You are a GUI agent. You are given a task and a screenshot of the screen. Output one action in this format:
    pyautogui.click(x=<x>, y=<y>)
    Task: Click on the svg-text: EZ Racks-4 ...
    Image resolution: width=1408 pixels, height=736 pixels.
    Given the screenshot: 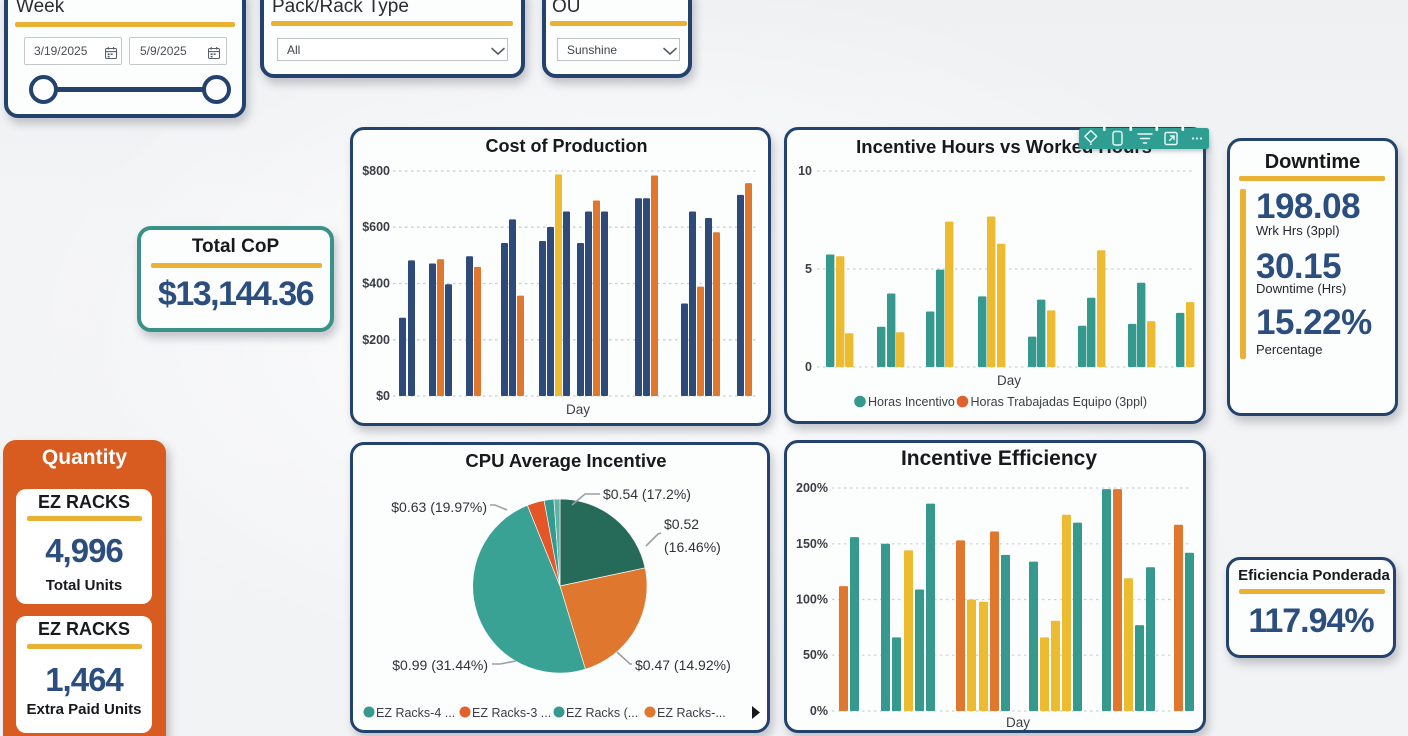 What is the action you would take?
    pyautogui.click(x=415, y=713)
    